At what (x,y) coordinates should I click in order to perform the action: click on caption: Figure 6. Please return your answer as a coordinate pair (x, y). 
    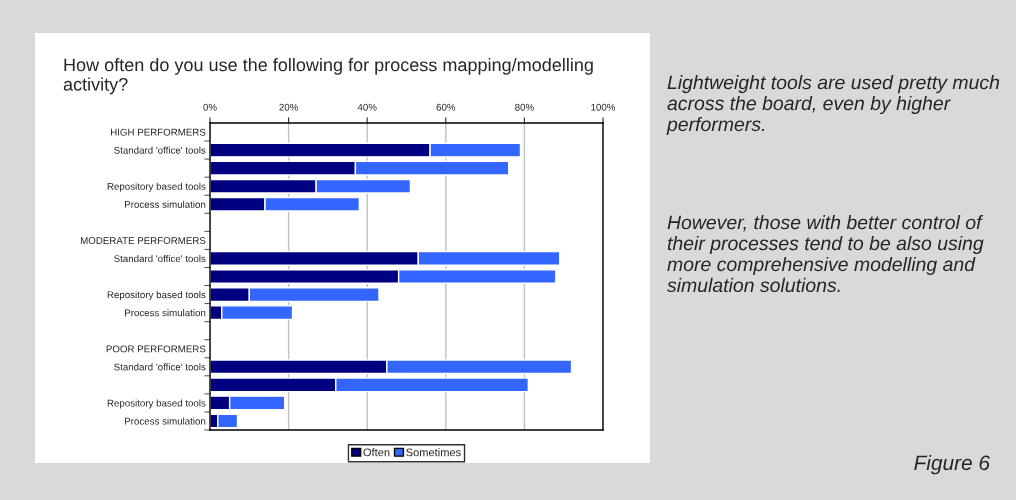
    Looking at the image, I should click on (952, 464).